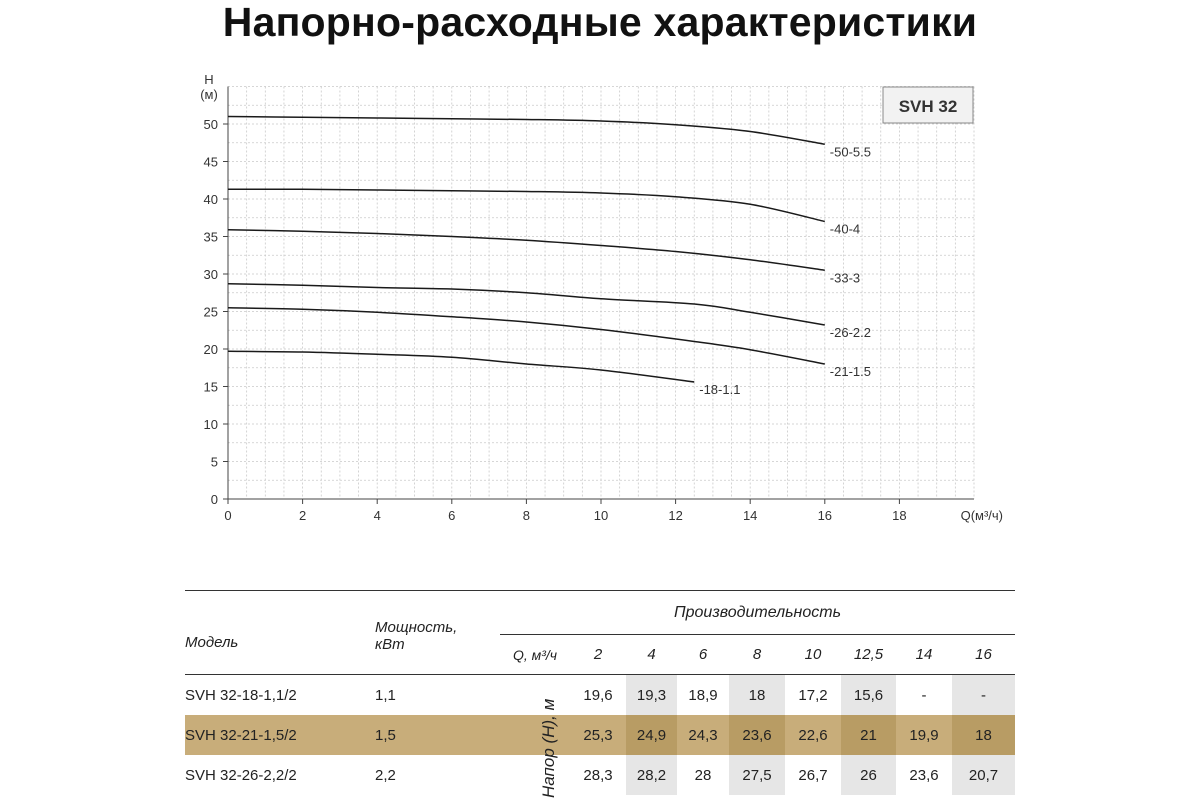  I want to click on col-header-power: Мощность, кВт, so click(437, 632).